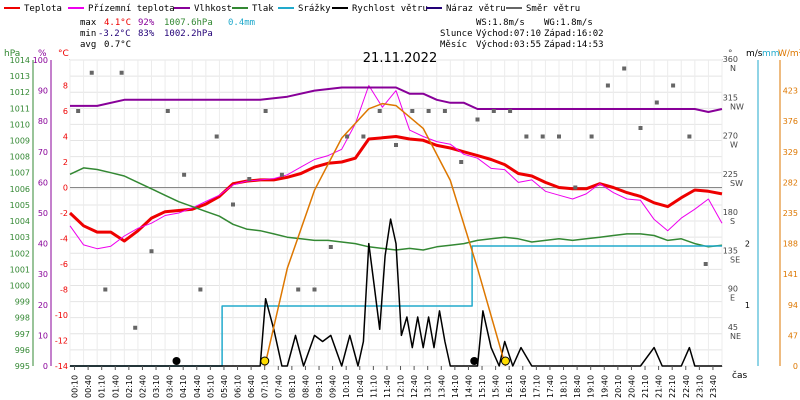 The image size is (800, 400). Describe the element at coordinates (142, 386) in the screenshot. I see `tick-label-time: 02:40` at that location.